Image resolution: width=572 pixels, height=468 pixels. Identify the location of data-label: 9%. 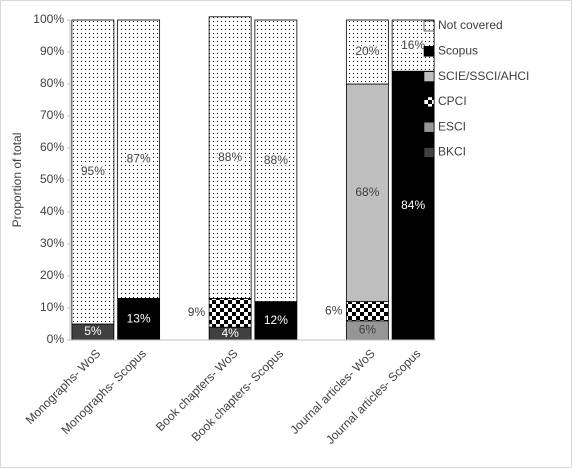
(197, 312).